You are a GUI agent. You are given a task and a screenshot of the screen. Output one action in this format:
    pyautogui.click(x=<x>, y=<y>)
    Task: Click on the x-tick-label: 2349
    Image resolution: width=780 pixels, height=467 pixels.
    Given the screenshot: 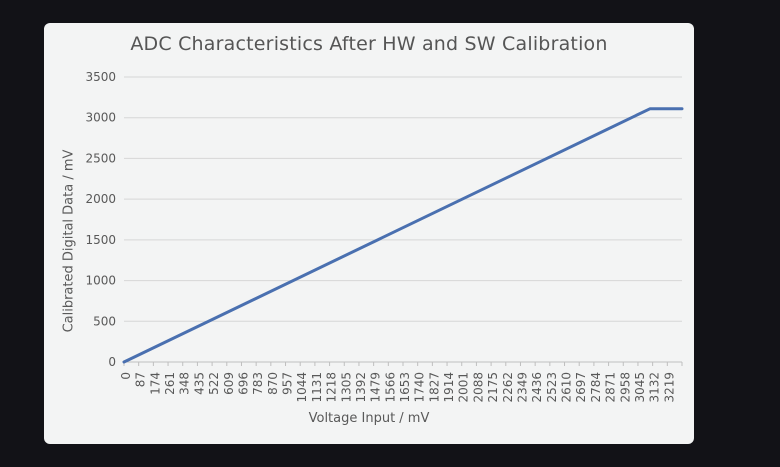 What is the action you would take?
    pyautogui.click(x=522, y=387)
    